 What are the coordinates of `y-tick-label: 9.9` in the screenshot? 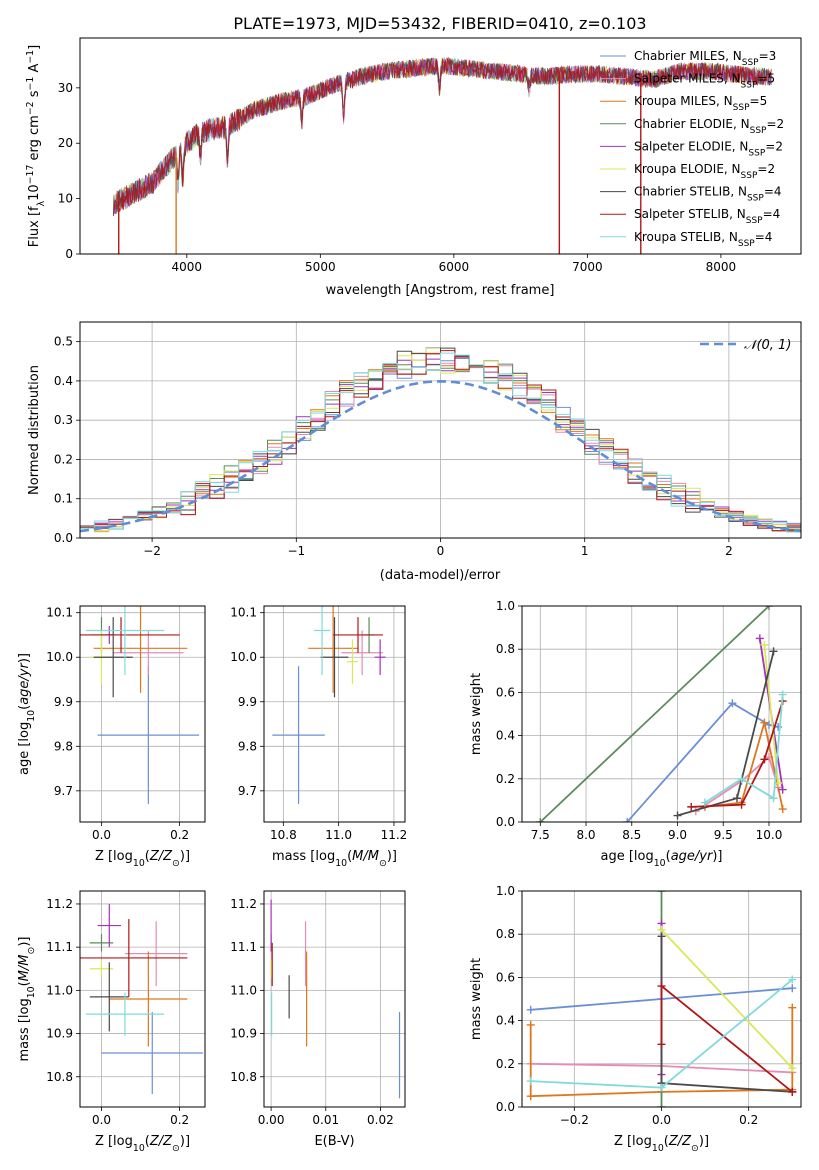 It's located at (63, 702).